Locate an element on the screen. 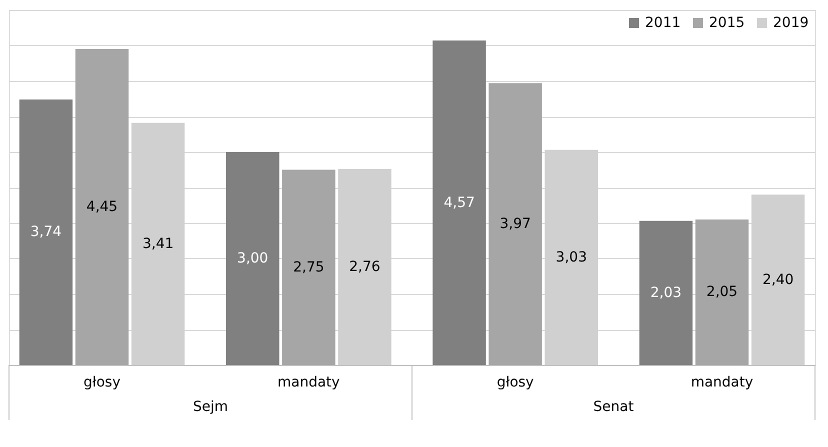  text: Sejm is located at coordinates (210, 407).